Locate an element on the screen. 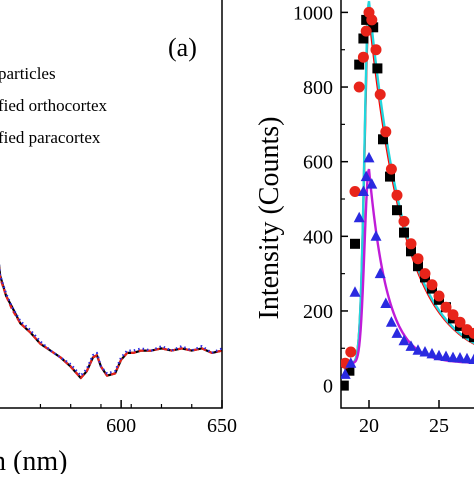 The width and height of the screenshot is (474, 479). right-x-tick-label-2: 25 is located at coordinates (439, 426).